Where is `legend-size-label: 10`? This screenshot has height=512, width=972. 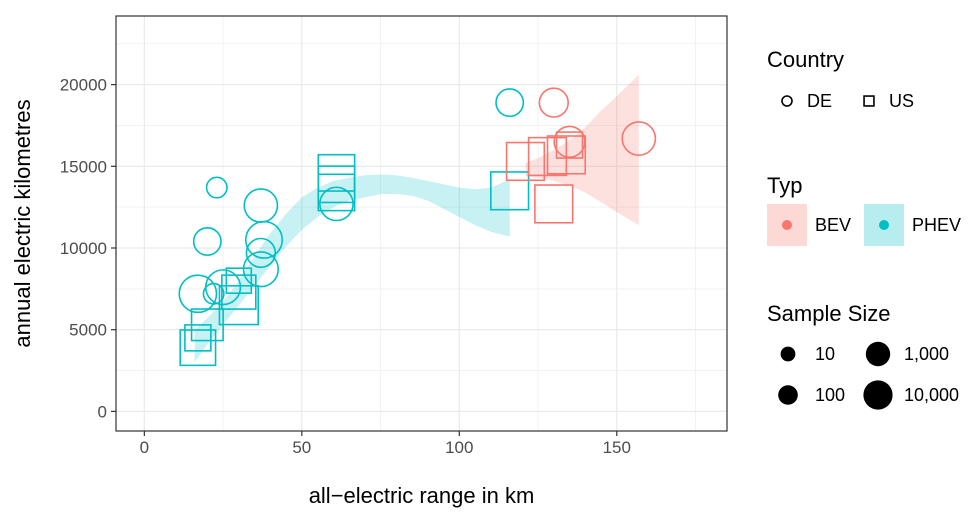
legend-size-label: 10 is located at coordinates (825, 354).